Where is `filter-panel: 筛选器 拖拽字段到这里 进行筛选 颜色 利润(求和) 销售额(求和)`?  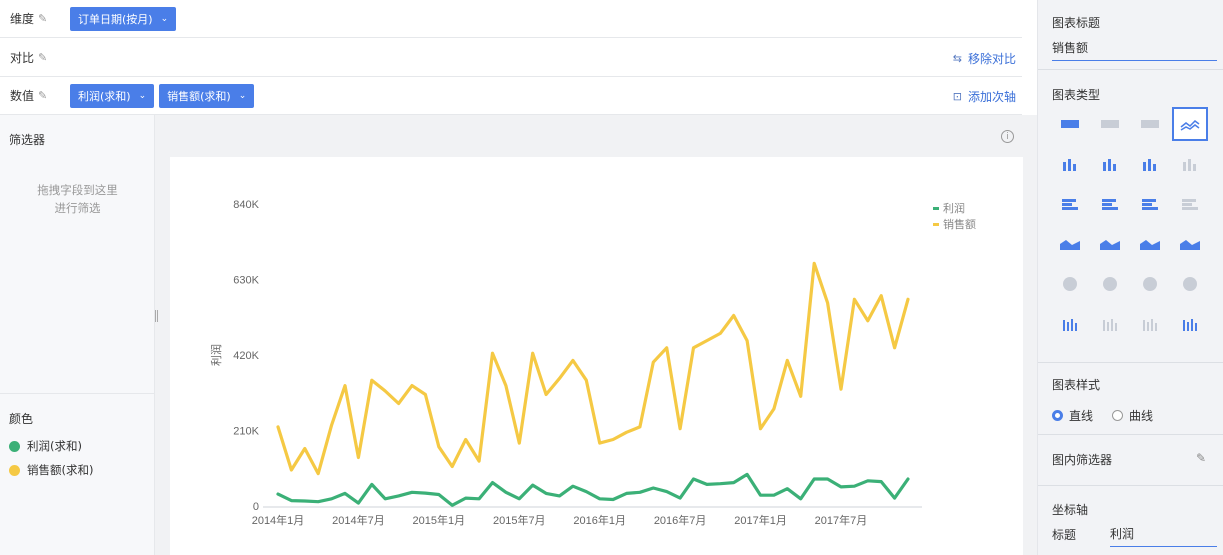
filter-panel: 筛选器 拖拽字段到这里 进行筛选 颜色 利润(求和) 销售额(求和) is located at coordinates (77, 335).